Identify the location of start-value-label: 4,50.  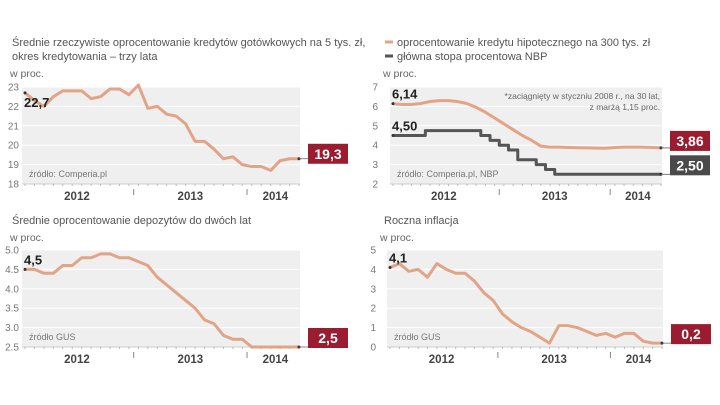
(404, 126).